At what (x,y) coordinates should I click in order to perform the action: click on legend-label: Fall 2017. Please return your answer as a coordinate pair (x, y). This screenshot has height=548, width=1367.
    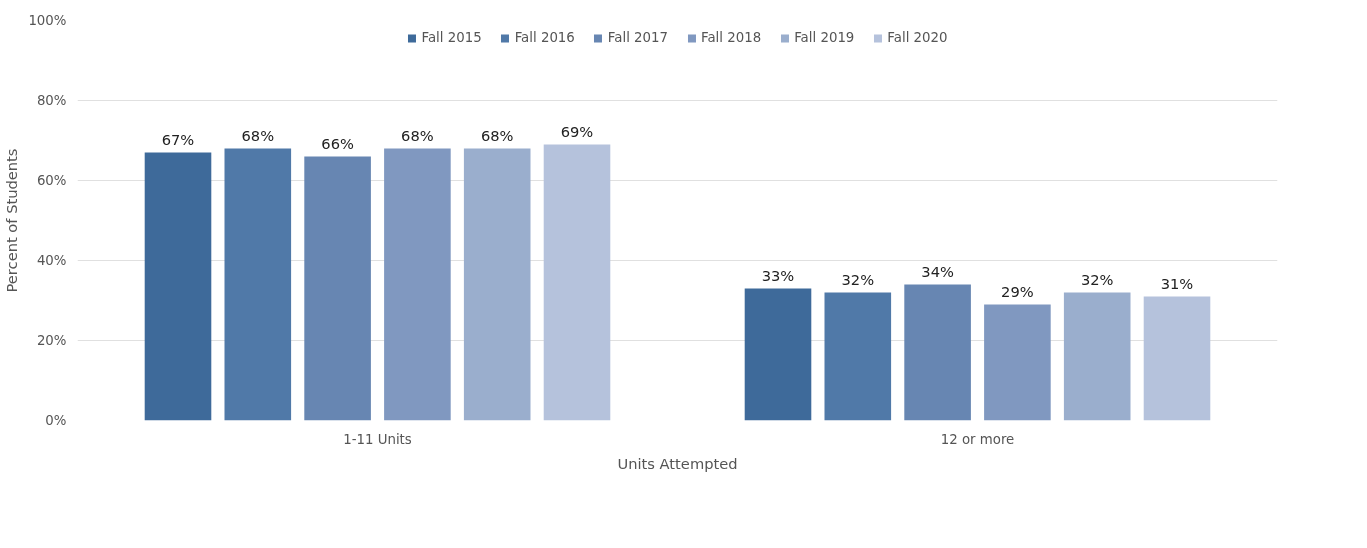
    Looking at the image, I should click on (637, 37).